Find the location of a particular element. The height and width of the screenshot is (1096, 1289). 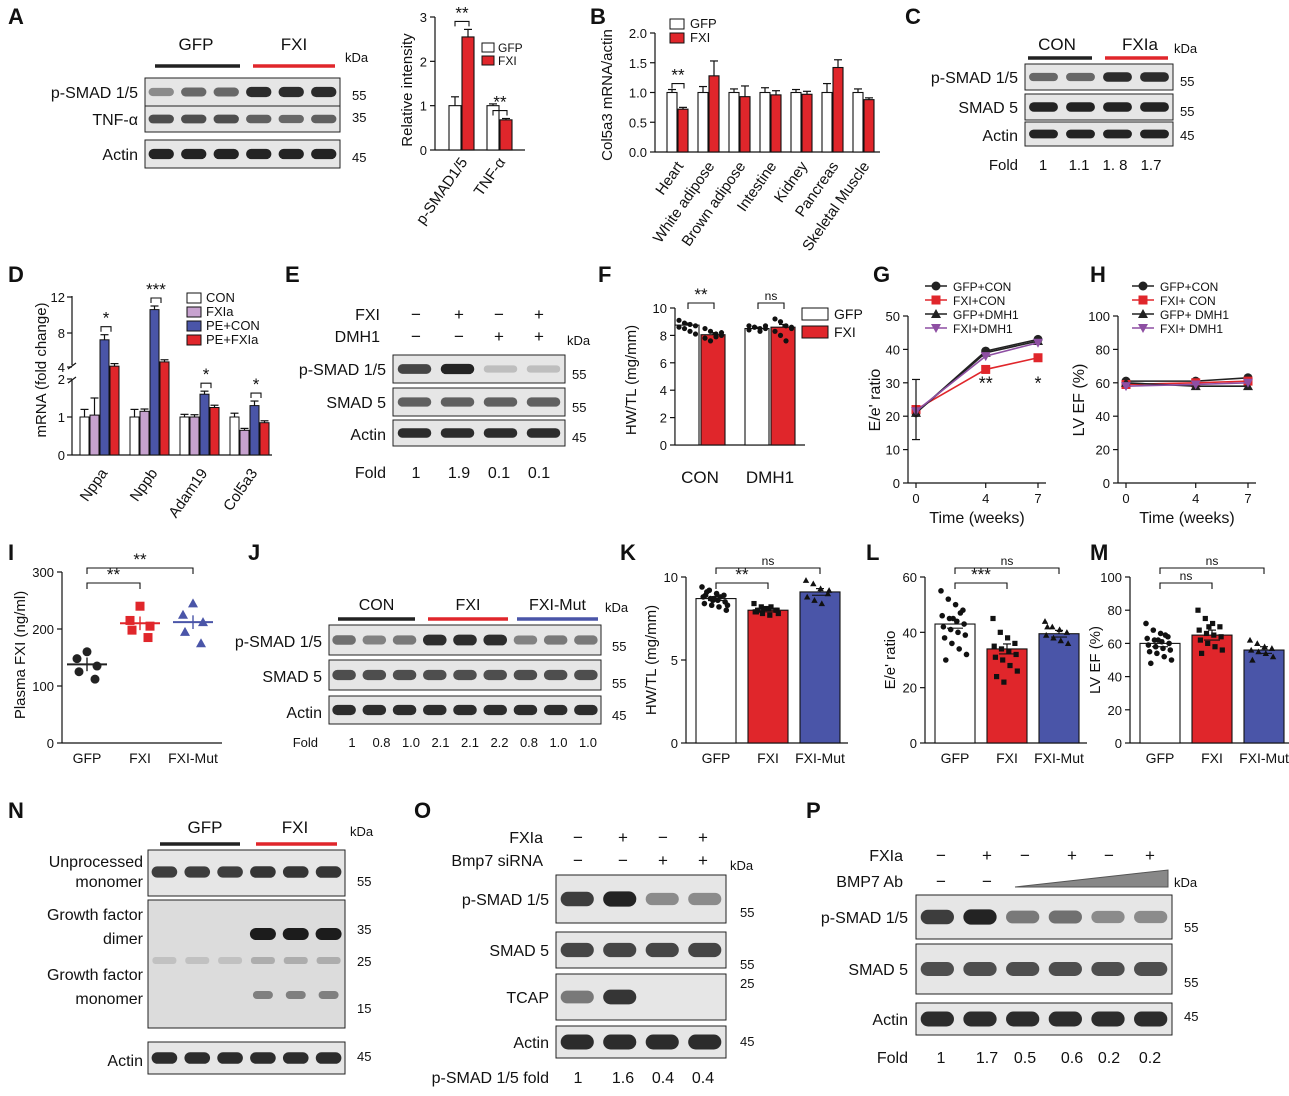

legend-label: FXI is located at coordinates (845, 332).